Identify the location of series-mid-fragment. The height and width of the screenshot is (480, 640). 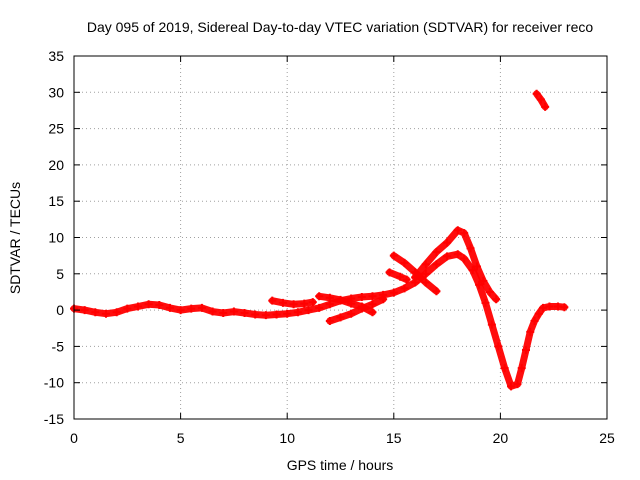
(398, 276).